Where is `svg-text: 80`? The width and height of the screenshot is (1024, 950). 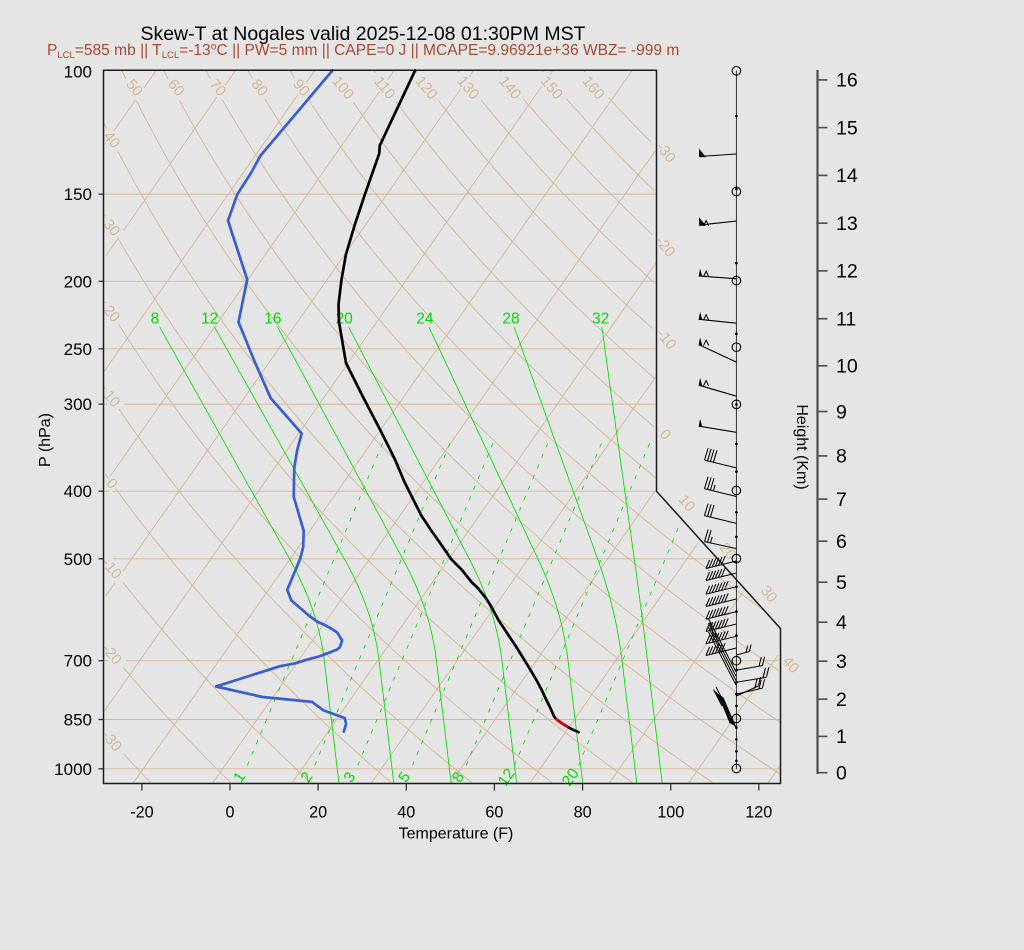 svg-text: 80 is located at coordinates (583, 813).